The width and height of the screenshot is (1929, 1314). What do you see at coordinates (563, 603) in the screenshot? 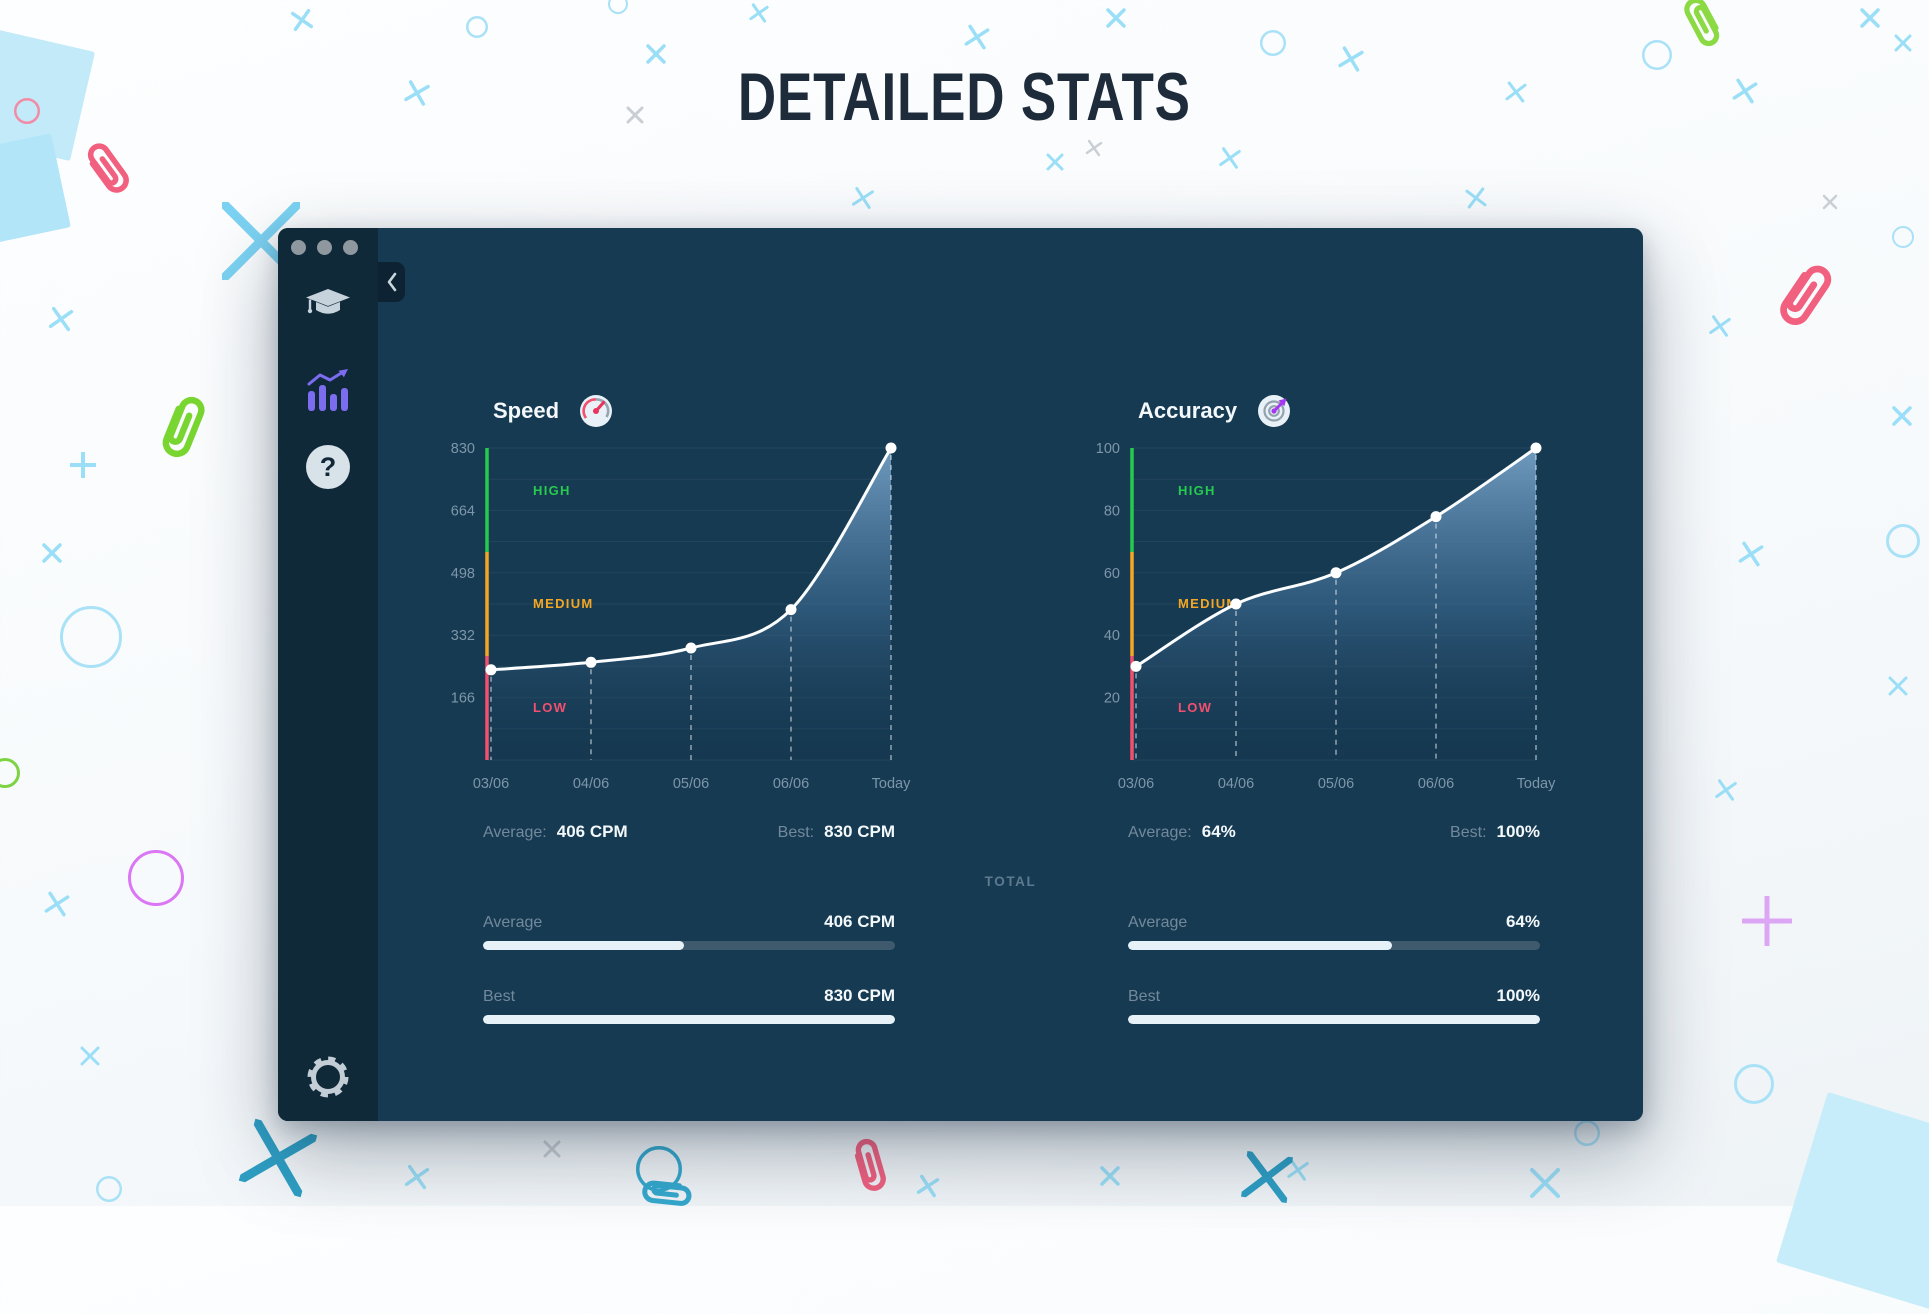
I see `svg-text: MEDIUM` at bounding box center [563, 603].